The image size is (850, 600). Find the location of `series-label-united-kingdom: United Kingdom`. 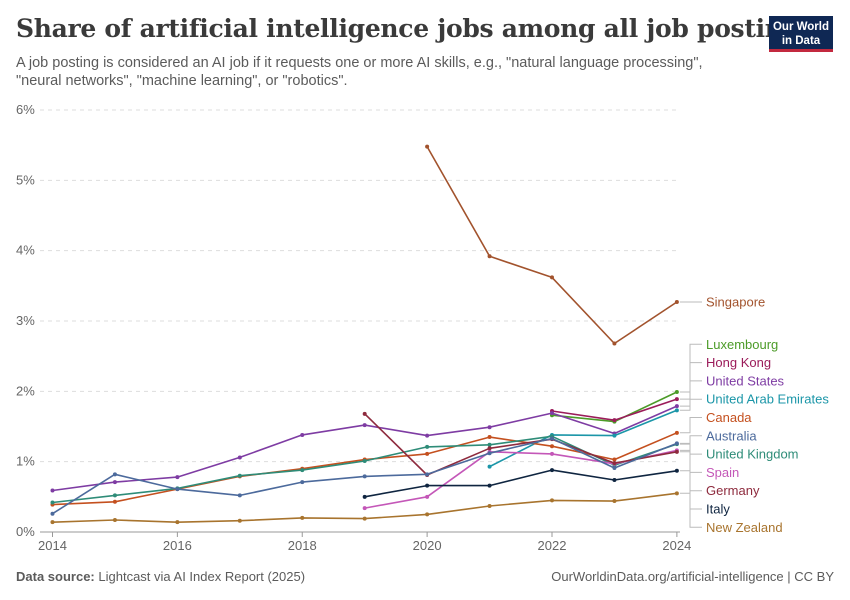

series-label-united-kingdom: United Kingdom is located at coordinates (752, 454).